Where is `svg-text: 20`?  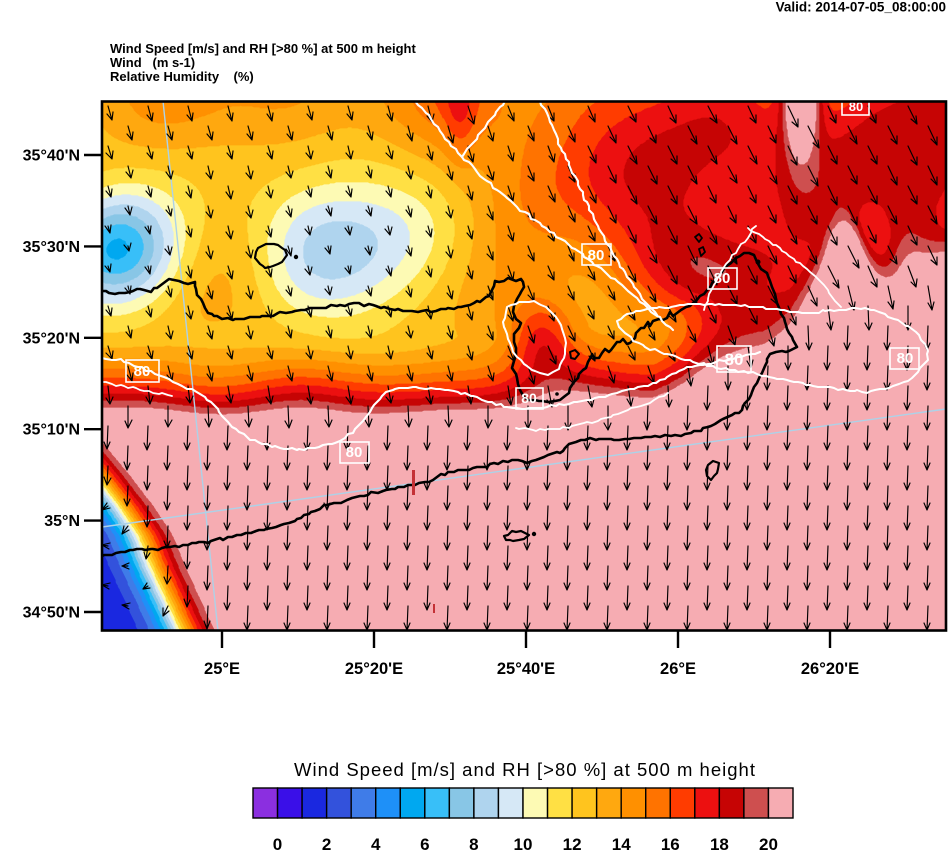 svg-text: 20 is located at coordinates (768, 844).